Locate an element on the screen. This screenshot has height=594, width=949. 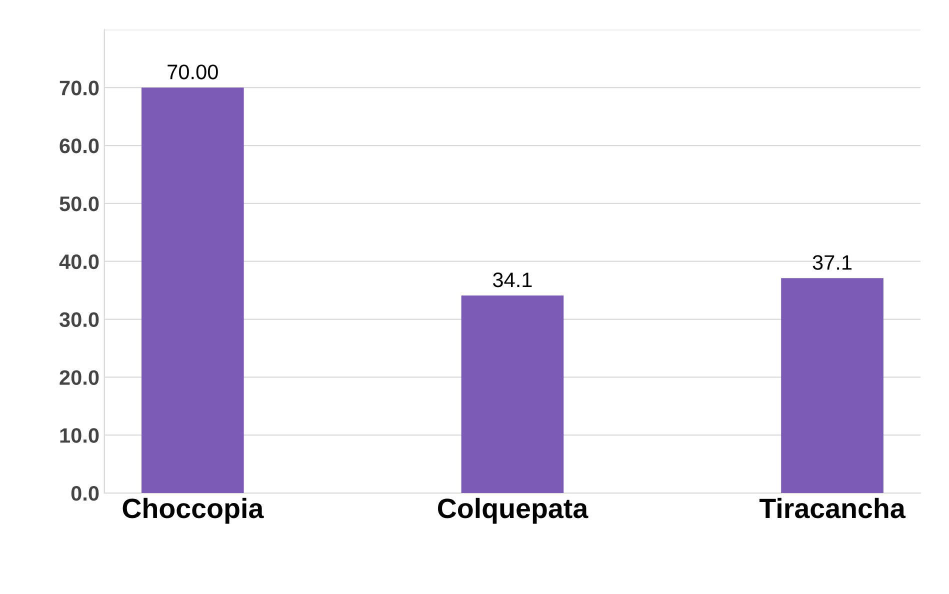
y-tick-label: 40.0 is located at coordinates (79, 262).